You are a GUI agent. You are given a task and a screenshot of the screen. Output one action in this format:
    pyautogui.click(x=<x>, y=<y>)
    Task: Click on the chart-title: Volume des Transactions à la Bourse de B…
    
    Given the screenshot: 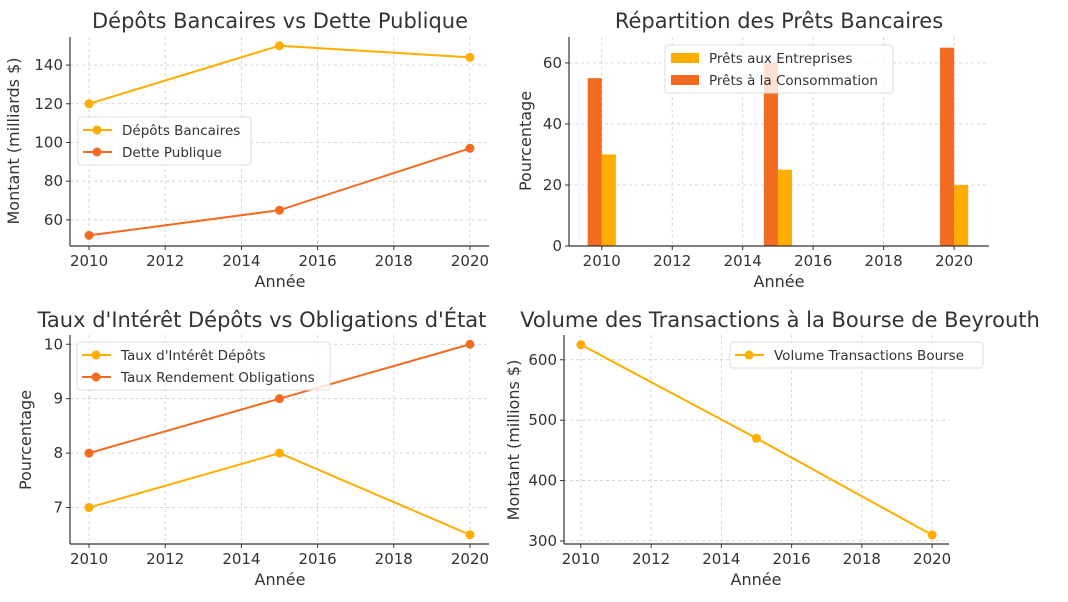 What is the action you would take?
    pyautogui.click(x=780, y=320)
    